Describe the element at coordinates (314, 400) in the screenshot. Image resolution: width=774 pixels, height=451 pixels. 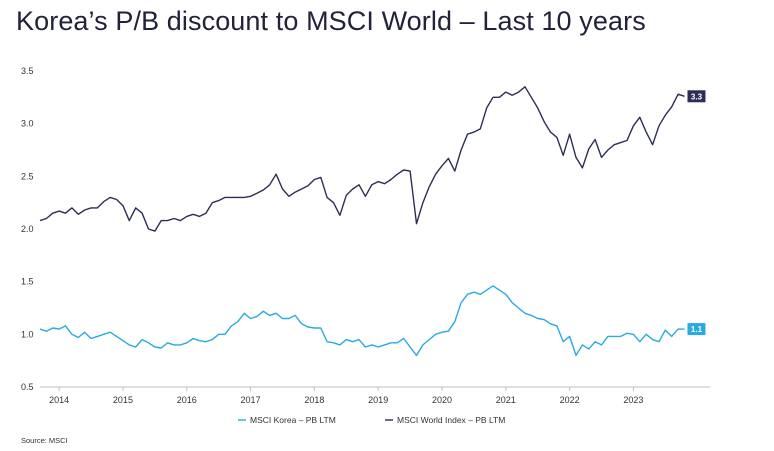
I see `x-tick-label: 2018` at that location.